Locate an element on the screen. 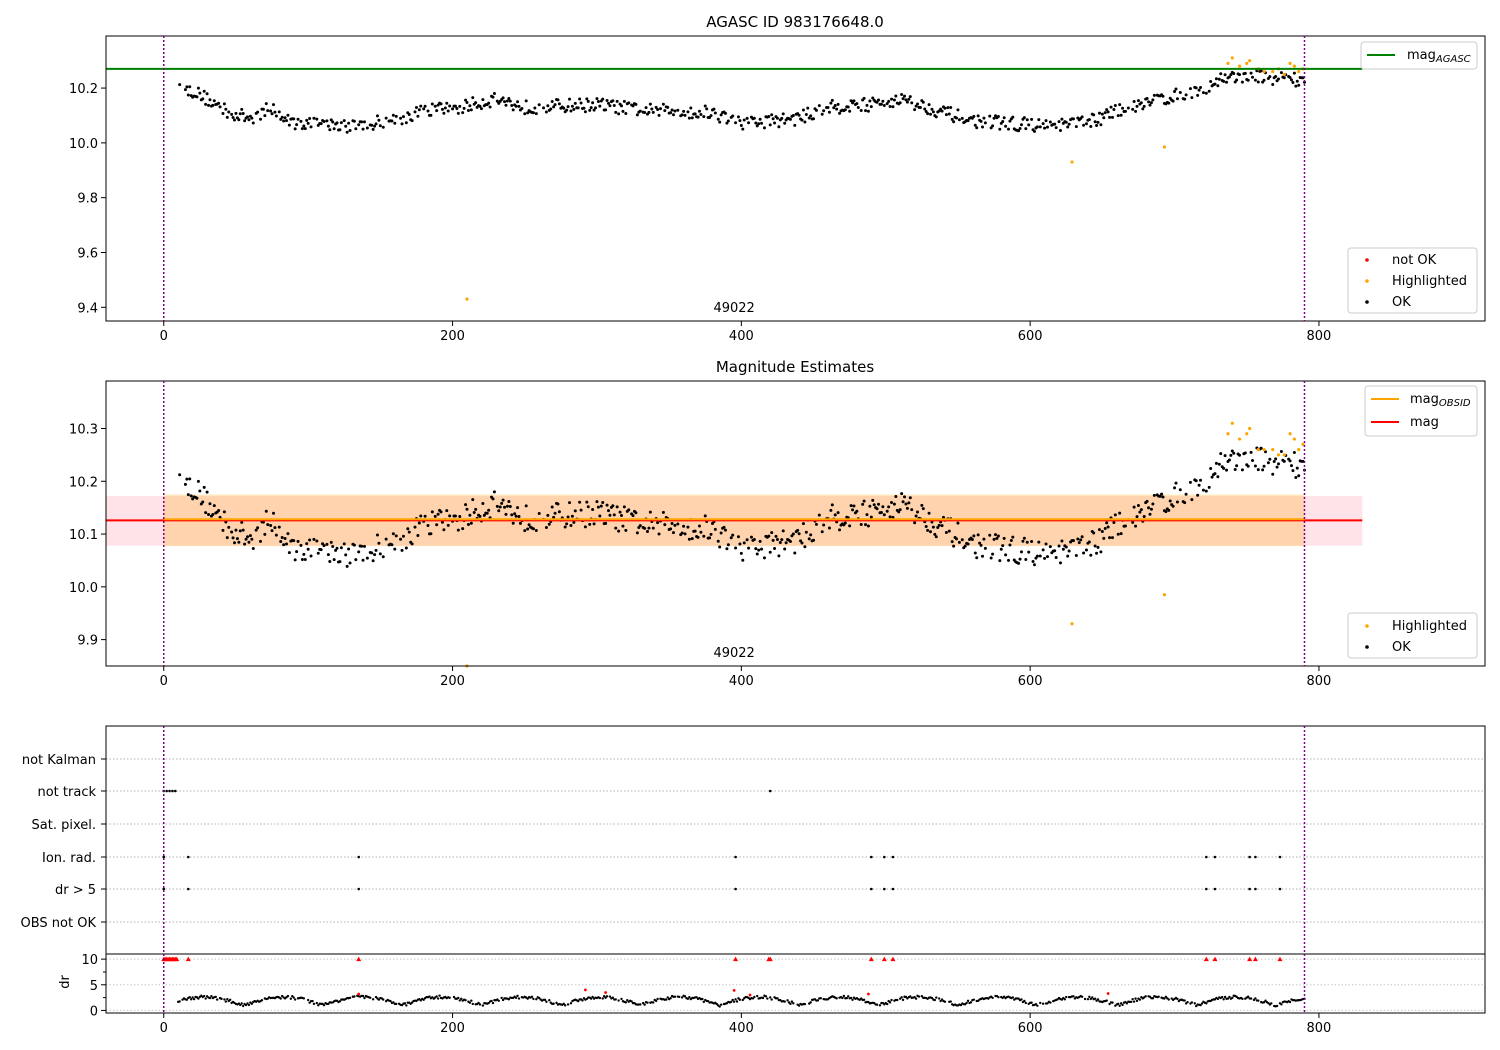 This screenshot has height=1050, width=1500. panel-title: AGASC ID 983176648.0 is located at coordinates (795, 22).